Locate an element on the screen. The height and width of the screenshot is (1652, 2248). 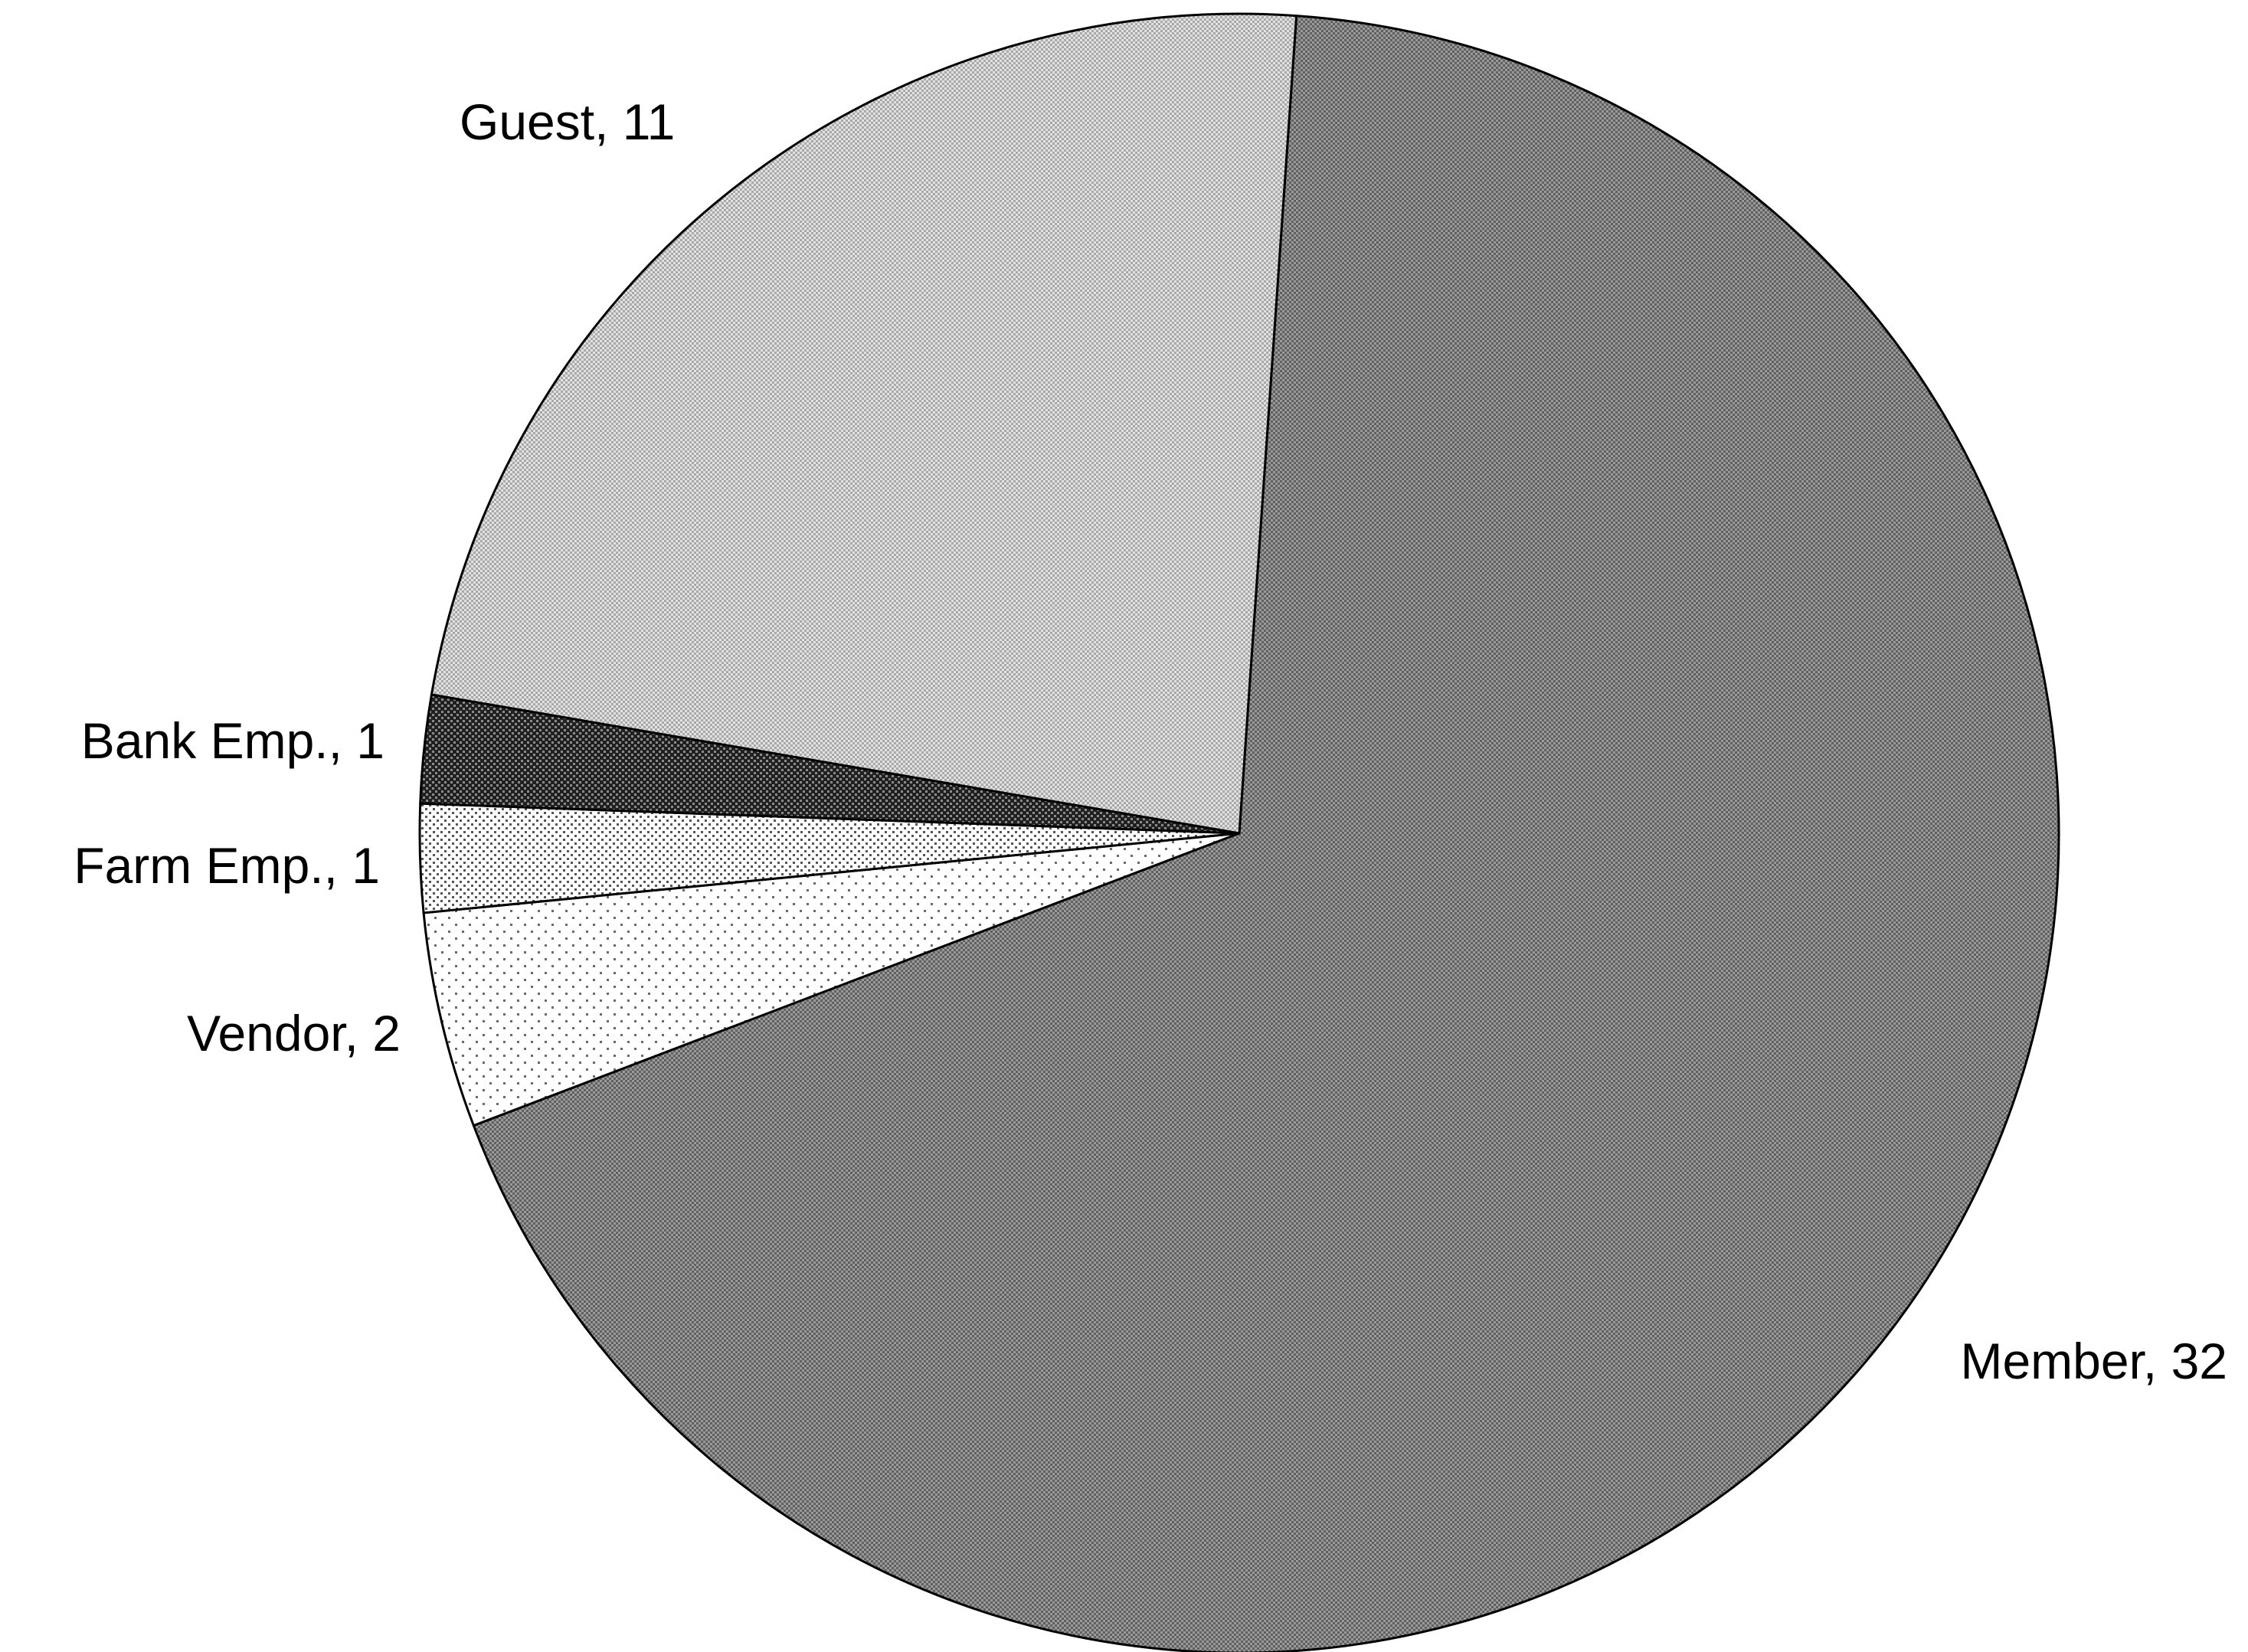
label-farm-emp: Farm Emp., 1 is located at coordinates (227, 865).